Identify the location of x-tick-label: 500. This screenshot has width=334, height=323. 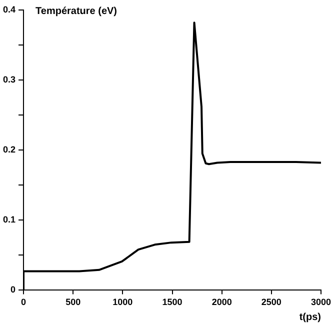
(73, 302).